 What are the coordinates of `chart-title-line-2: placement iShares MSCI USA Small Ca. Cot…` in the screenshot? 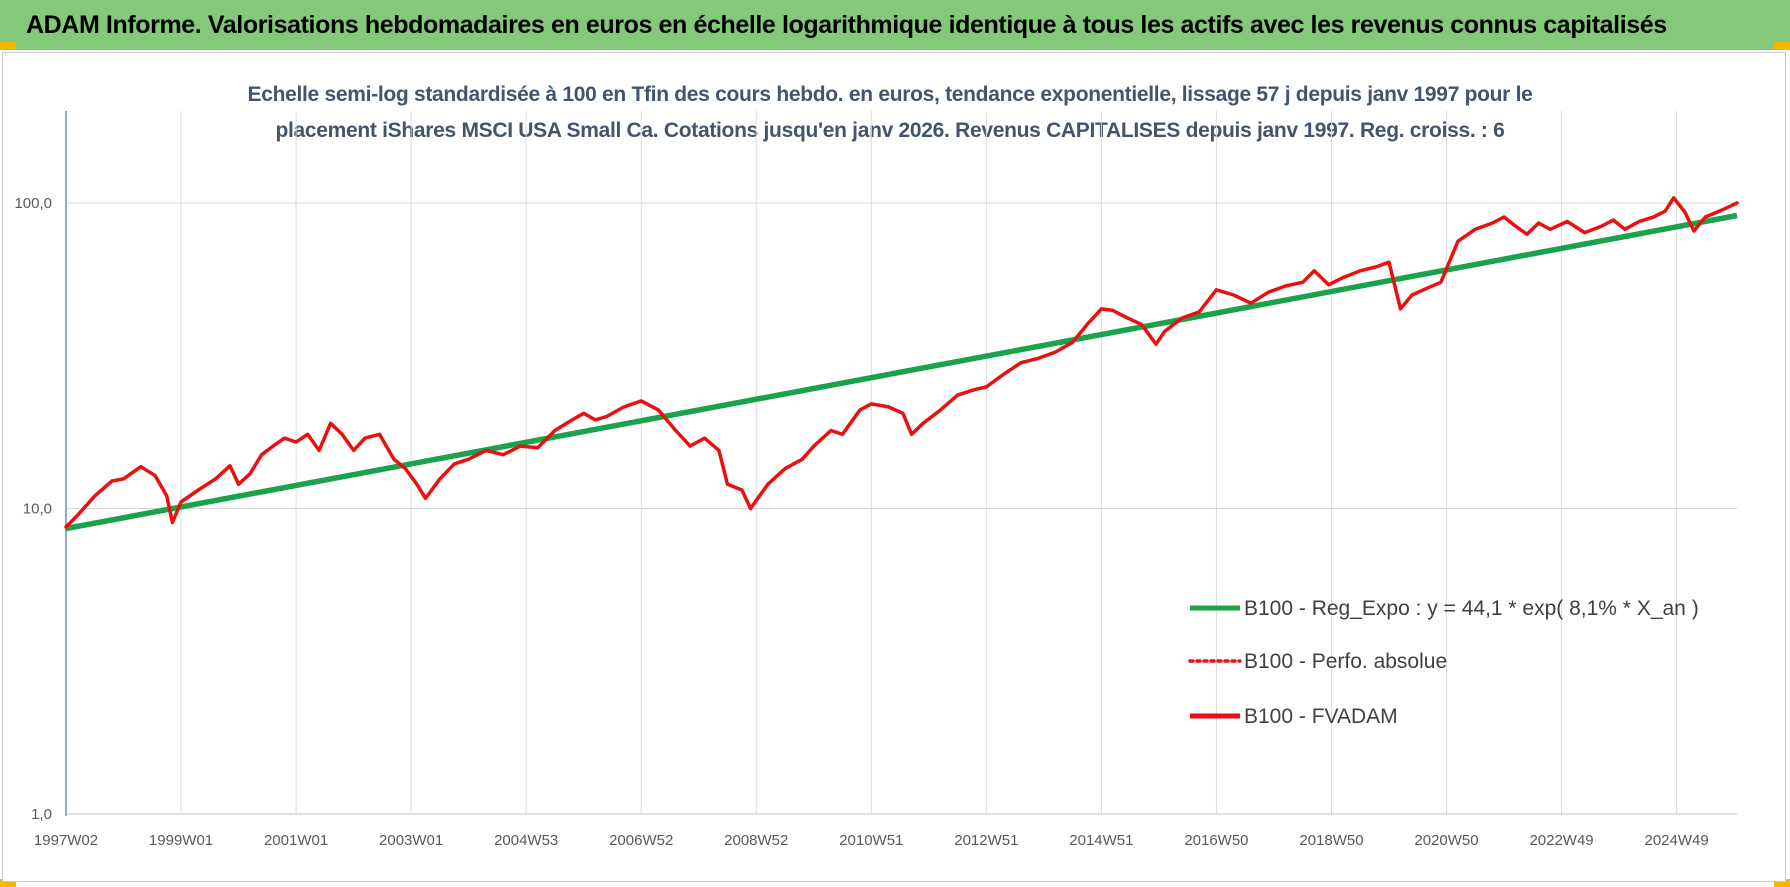 It's located at (890, 130).